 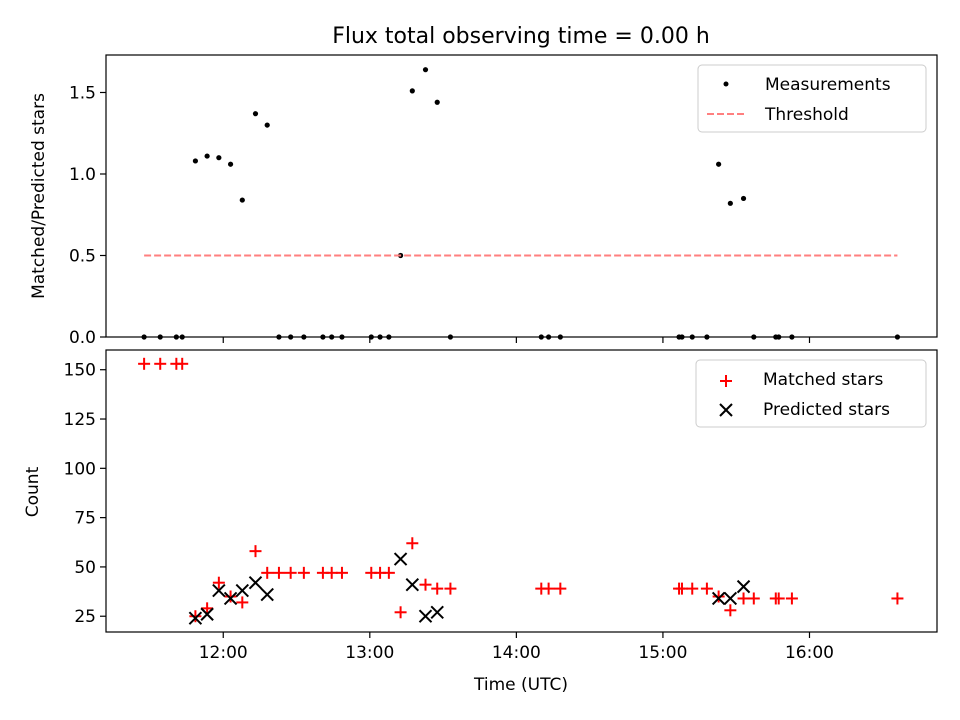 I want to click on x-tick-label: 12:00, so click(x=223, y=653).